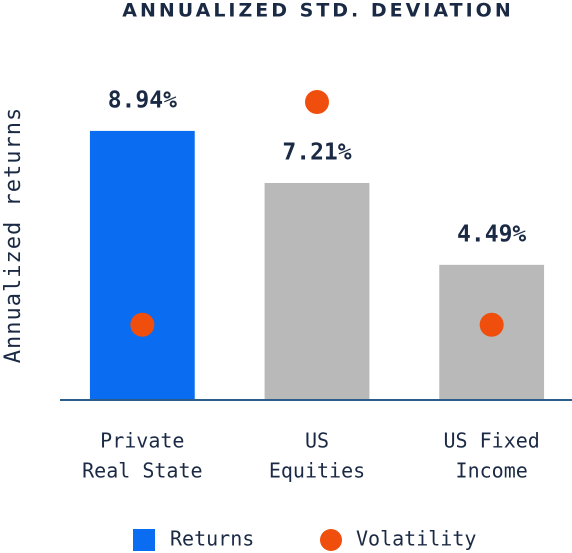 This screenshot has height=553, width=572. Describe the element at coordinates (142, 441) in the screenshot. I see `x-tick-label: Private` at that location.